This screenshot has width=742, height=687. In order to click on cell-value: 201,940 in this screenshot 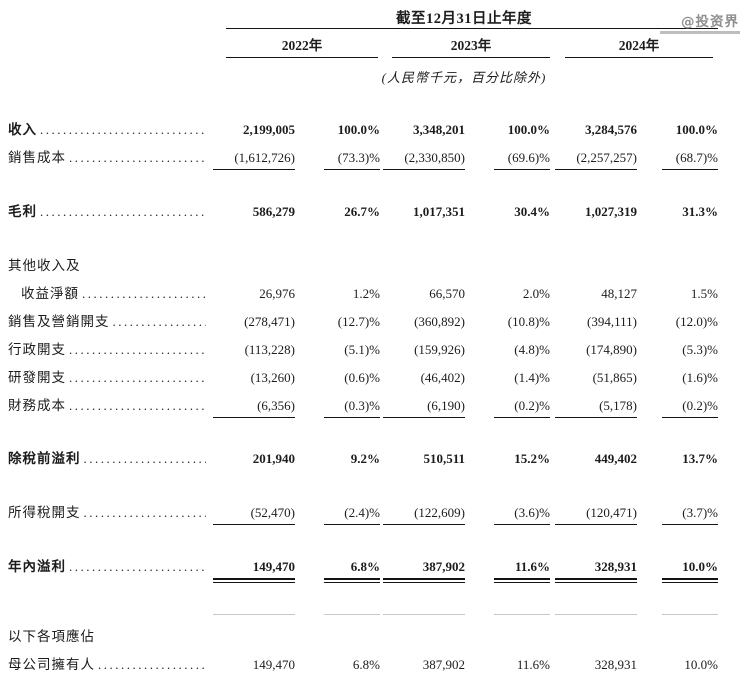, I will do `click(273, 458)`.